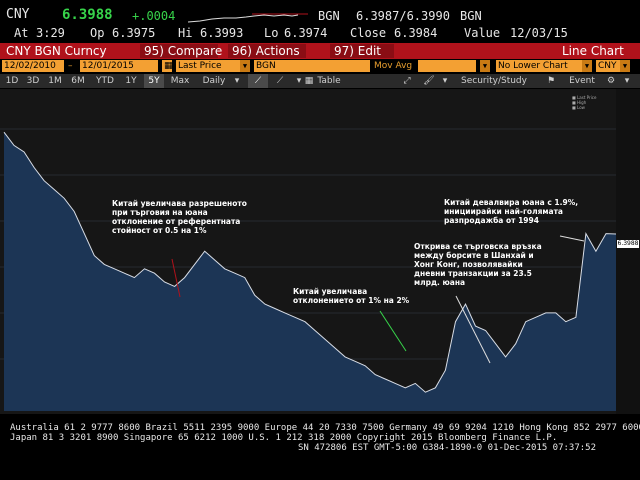  What do you see at coordinates (593, 51) in the screenshot?
I see `view-title: Line Chart` at bounding box center [593, 51].